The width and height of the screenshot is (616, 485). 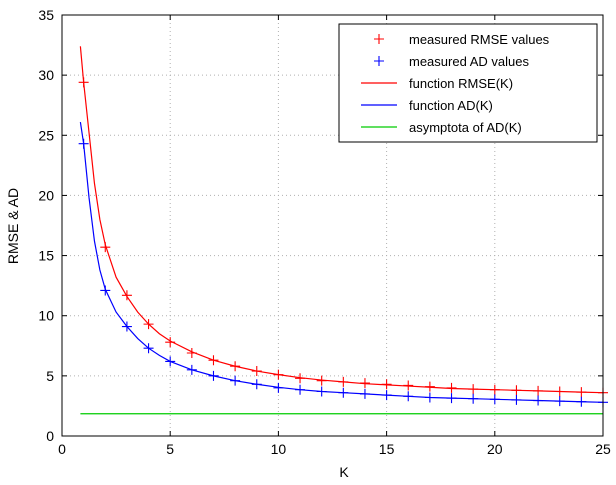 What do you see at coordinates (465, 127) in the screenshot?
I see `legend-label-4: asymptota of AD(K)` at bounding box center [465, 127].